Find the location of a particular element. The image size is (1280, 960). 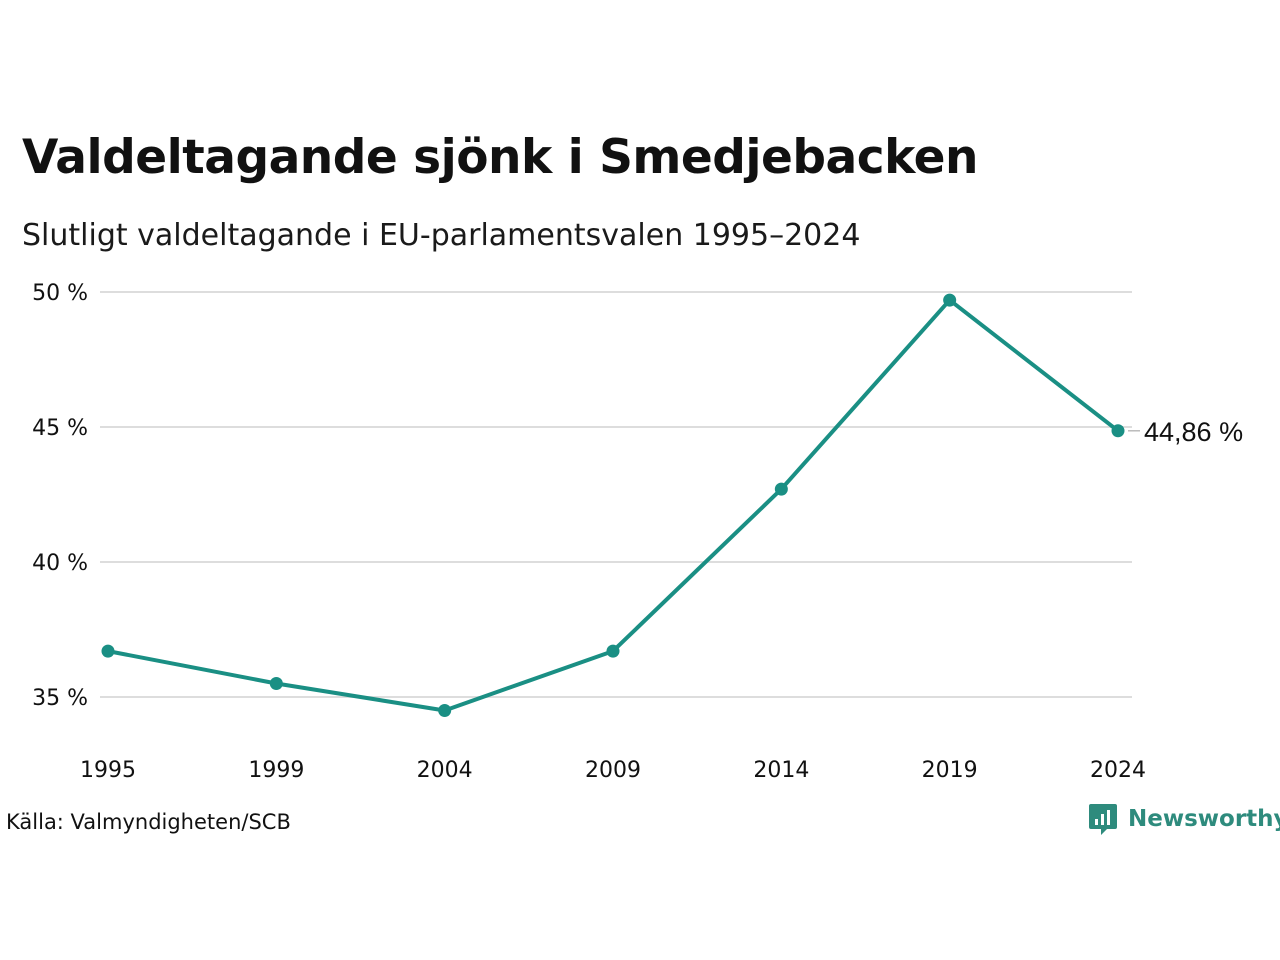

x-tick-label: 2004 is located at coordinates (445, 770).